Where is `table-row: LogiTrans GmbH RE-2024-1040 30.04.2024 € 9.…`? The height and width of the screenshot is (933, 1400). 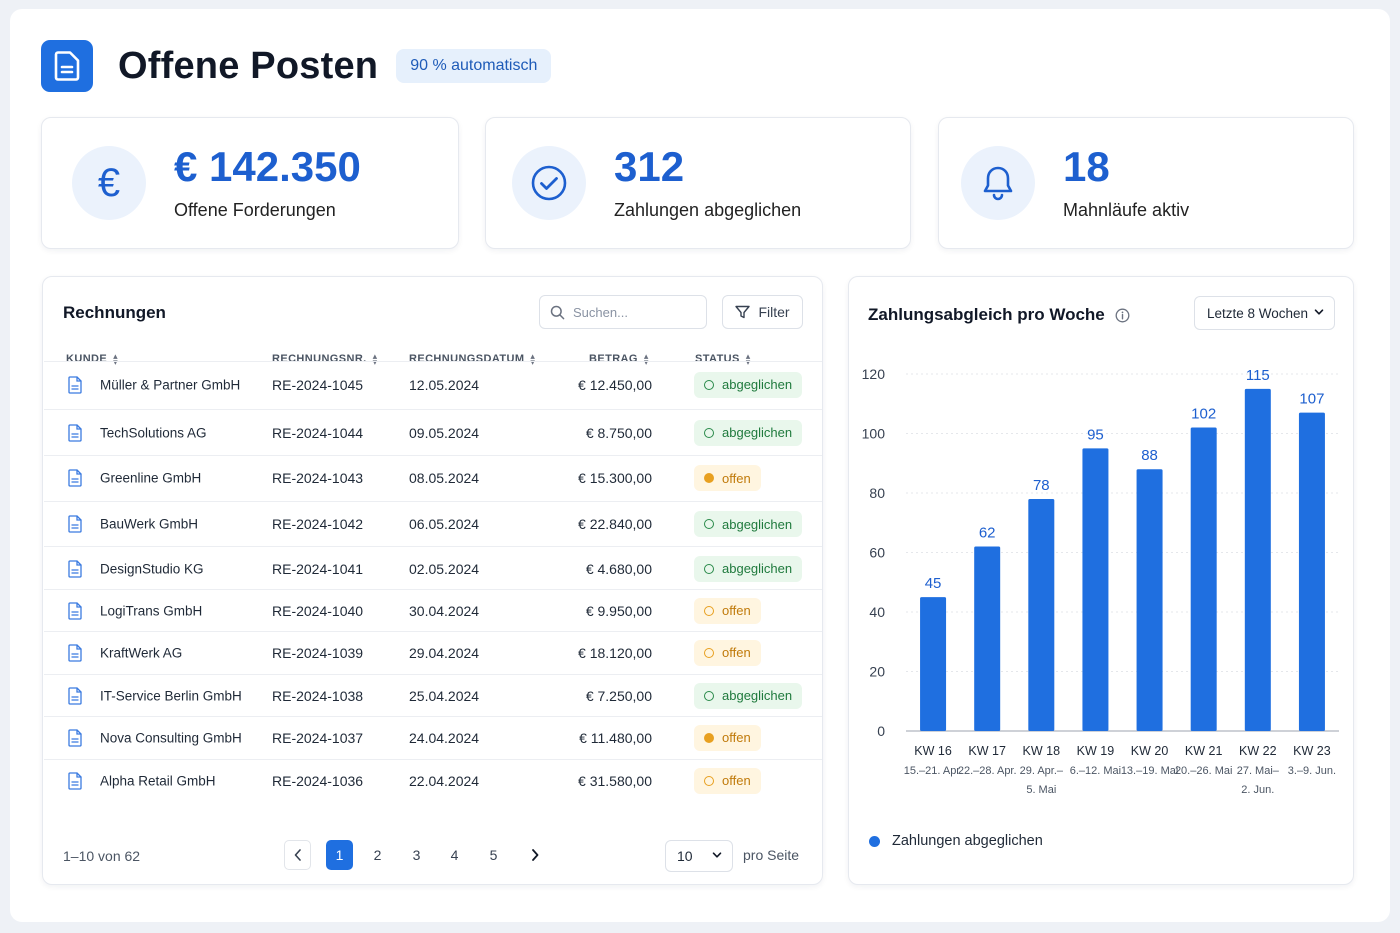 table-row: LogiTrans GmbH RE-2024-1040 30.04.2024 € 9.… is located at coordinates (433, 610).